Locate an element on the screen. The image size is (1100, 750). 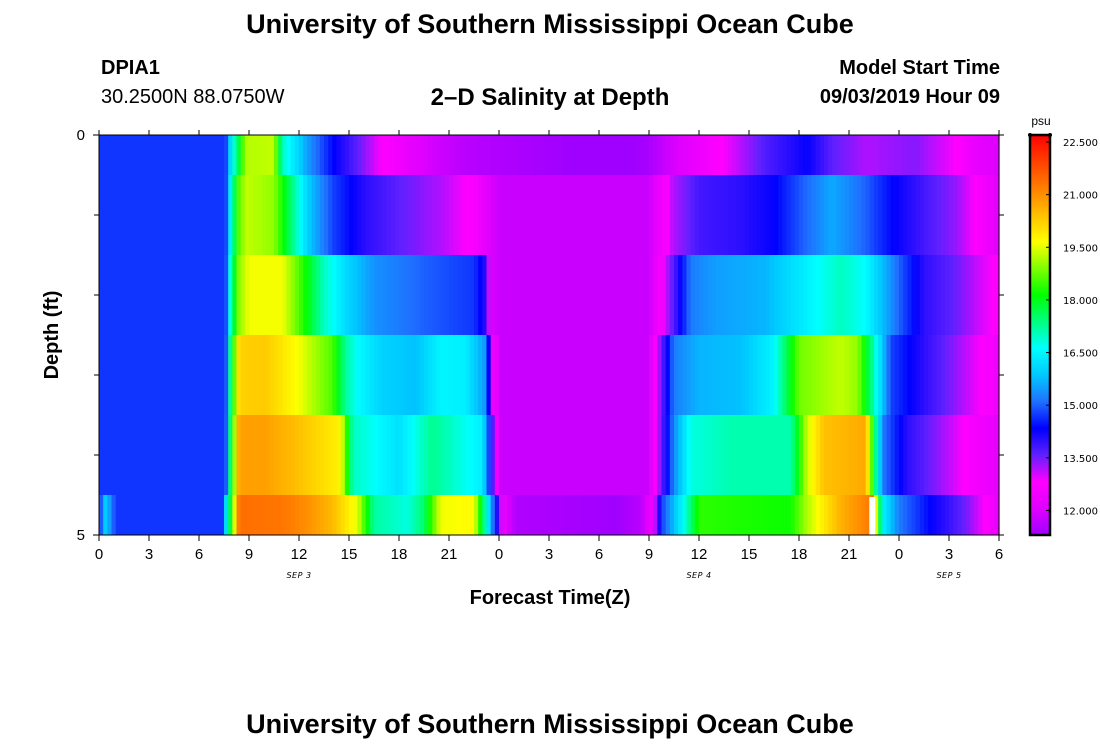
colorbar-tick-label: 19.500 is located at coordinates (1080, 248).